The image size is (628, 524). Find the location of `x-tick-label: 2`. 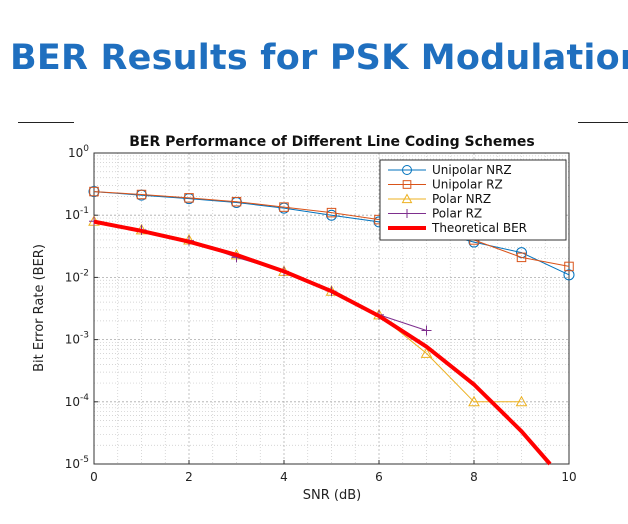

x-tick-label: 2 is located at coordinates (189, 477).